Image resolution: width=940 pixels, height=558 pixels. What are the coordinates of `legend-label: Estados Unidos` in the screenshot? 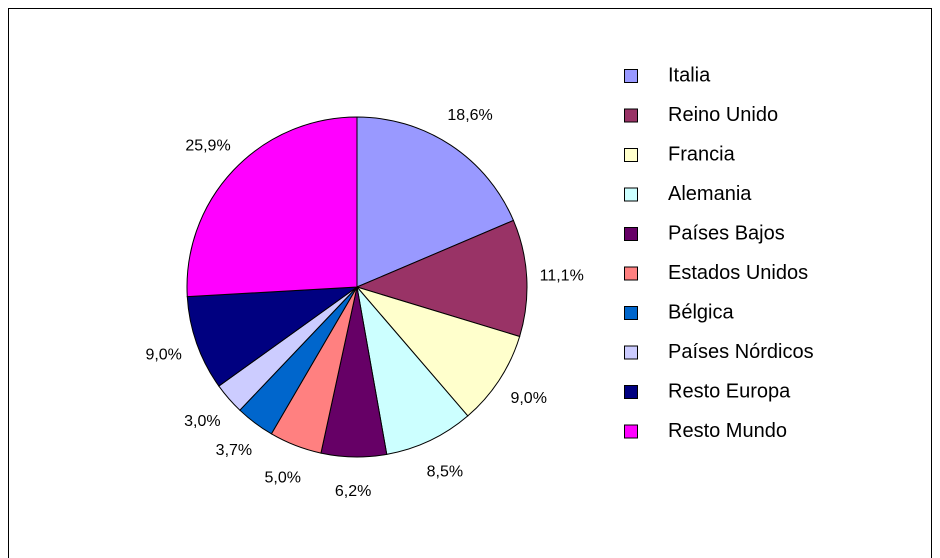 It's located at (738, 273).